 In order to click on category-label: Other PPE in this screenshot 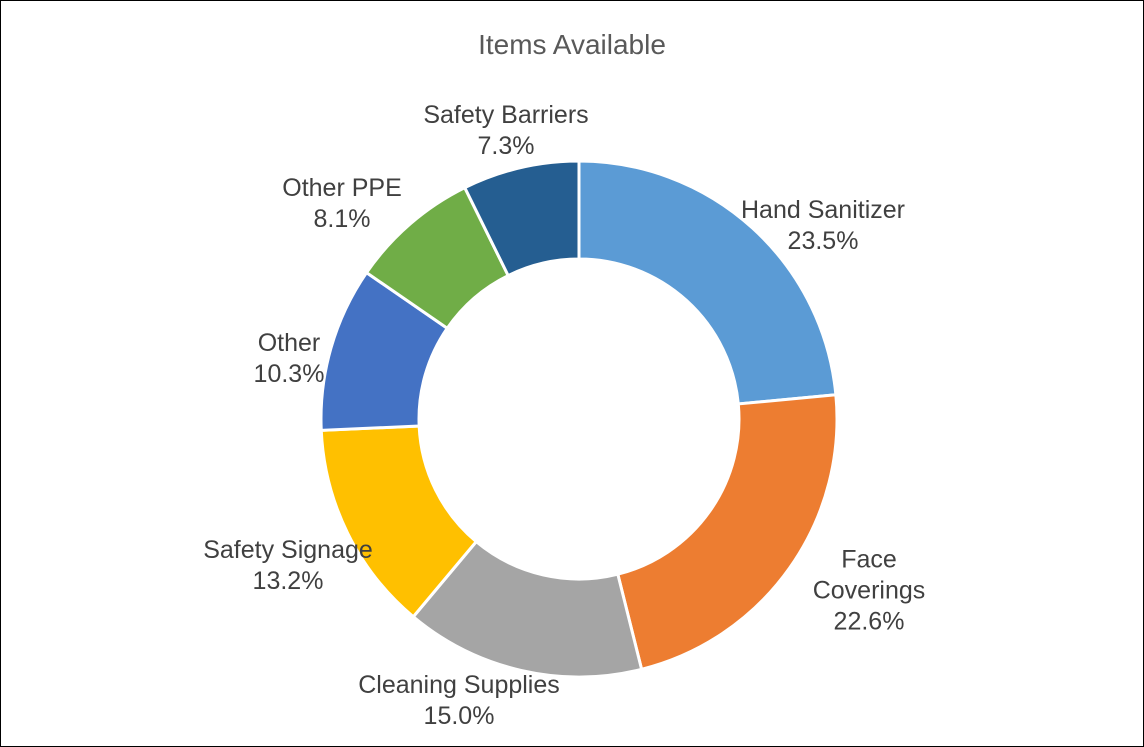, I will do `click(342, 188)`.